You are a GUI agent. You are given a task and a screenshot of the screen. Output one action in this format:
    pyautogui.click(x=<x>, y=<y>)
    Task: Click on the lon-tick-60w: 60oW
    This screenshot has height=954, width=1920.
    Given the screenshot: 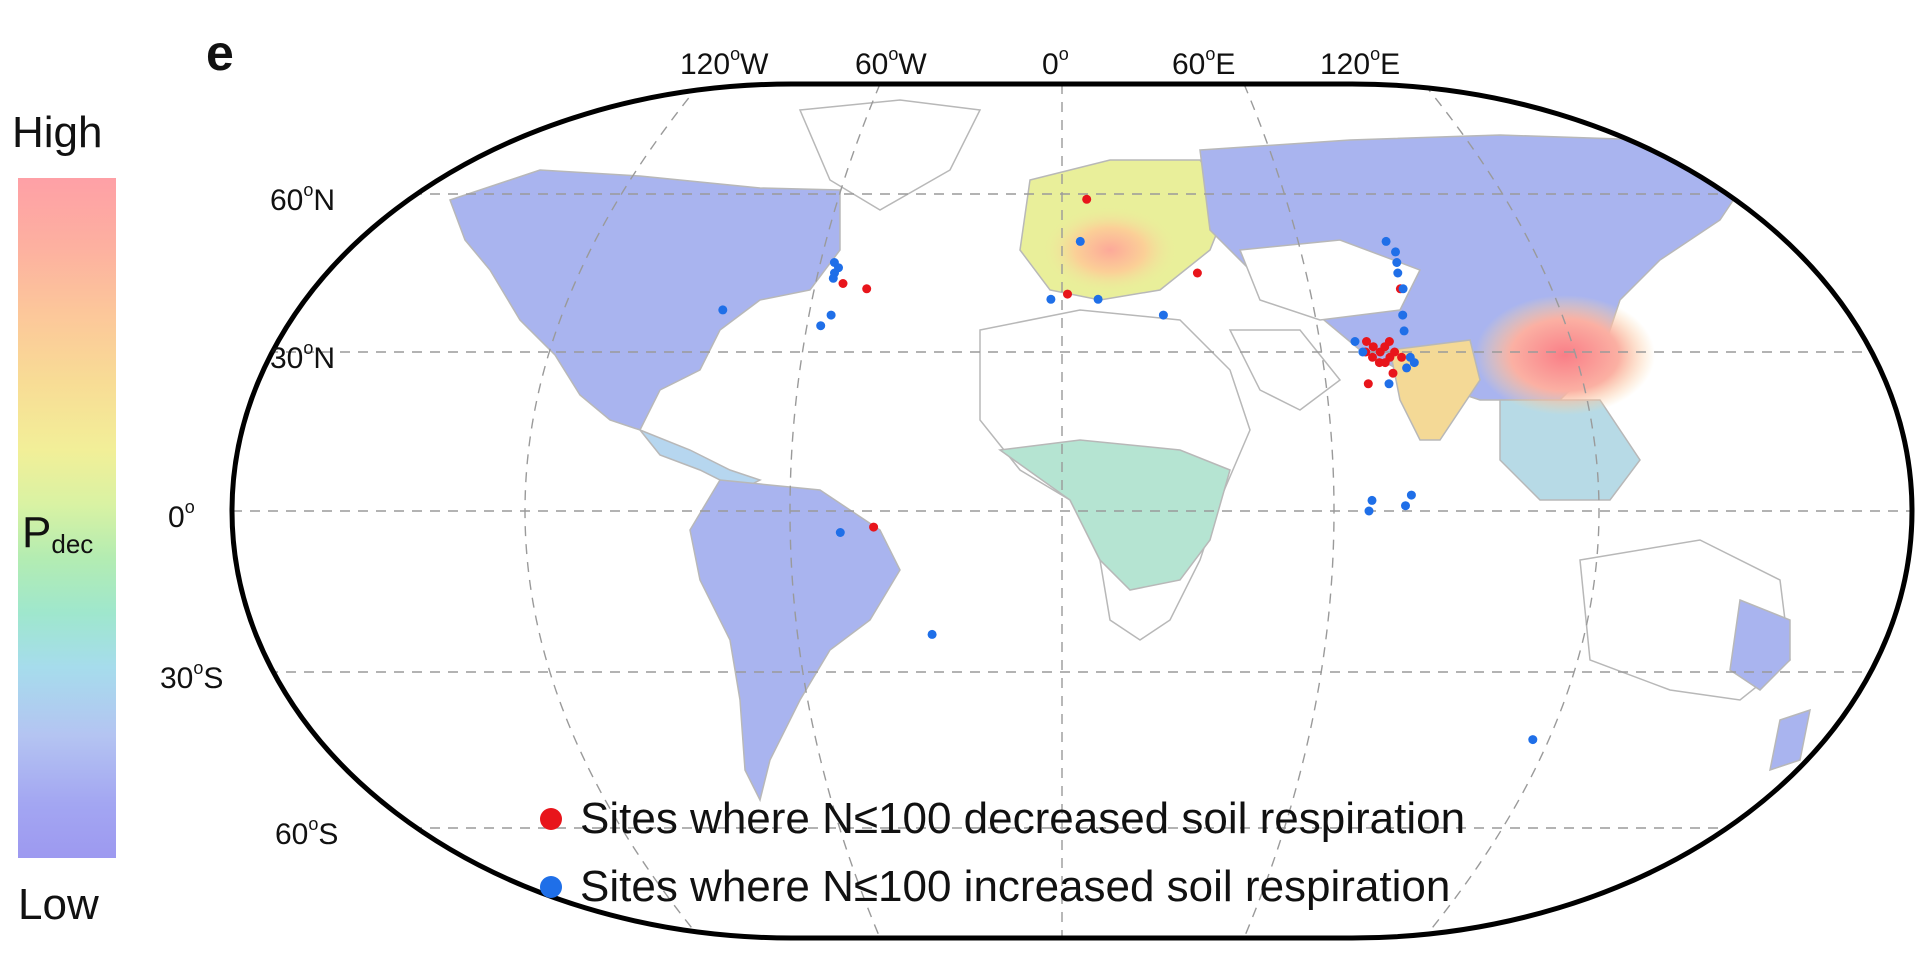 What is the action you would take?
    pyautogui.click(x=891, y=62)
    